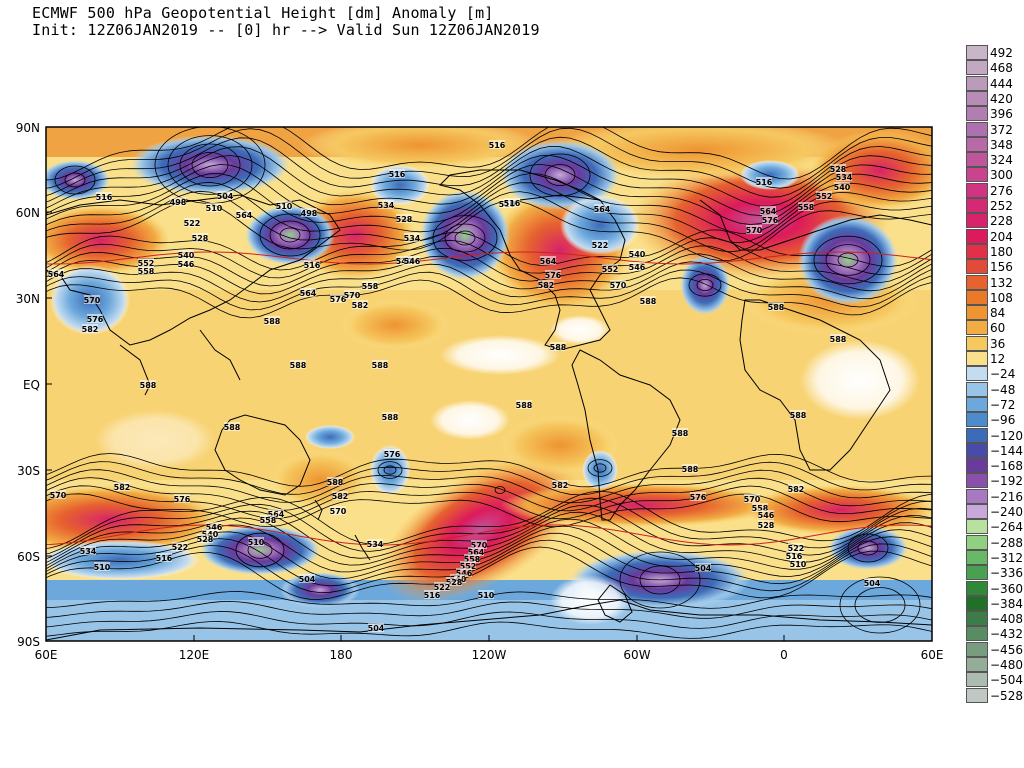 This screenshot has height=768, width=1024. What do you see at coordinates (637, 655) in the screenshot?
I see `lon-label-60w: 60W` at bounding box center [637, 655].